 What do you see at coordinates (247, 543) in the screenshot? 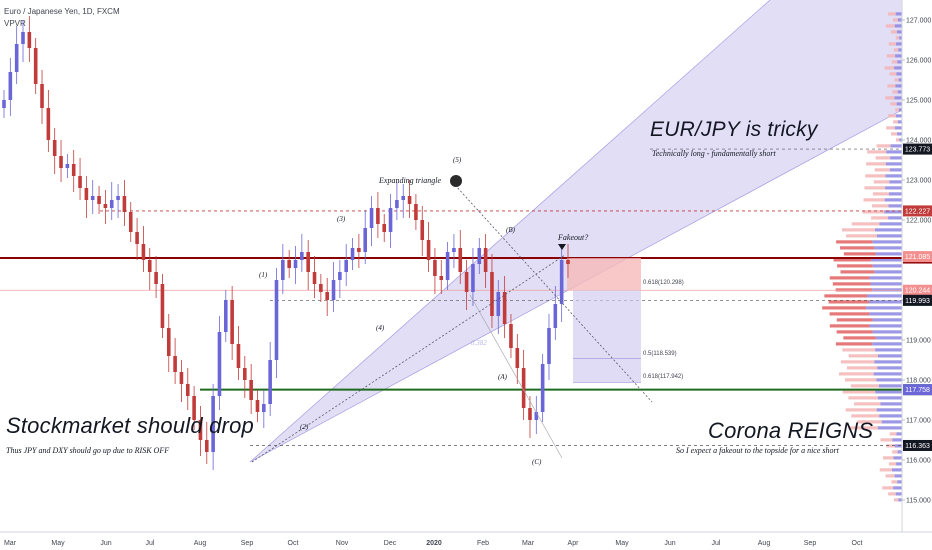
I see `x-tick-label: Sep` at bounding box center [247, 543].